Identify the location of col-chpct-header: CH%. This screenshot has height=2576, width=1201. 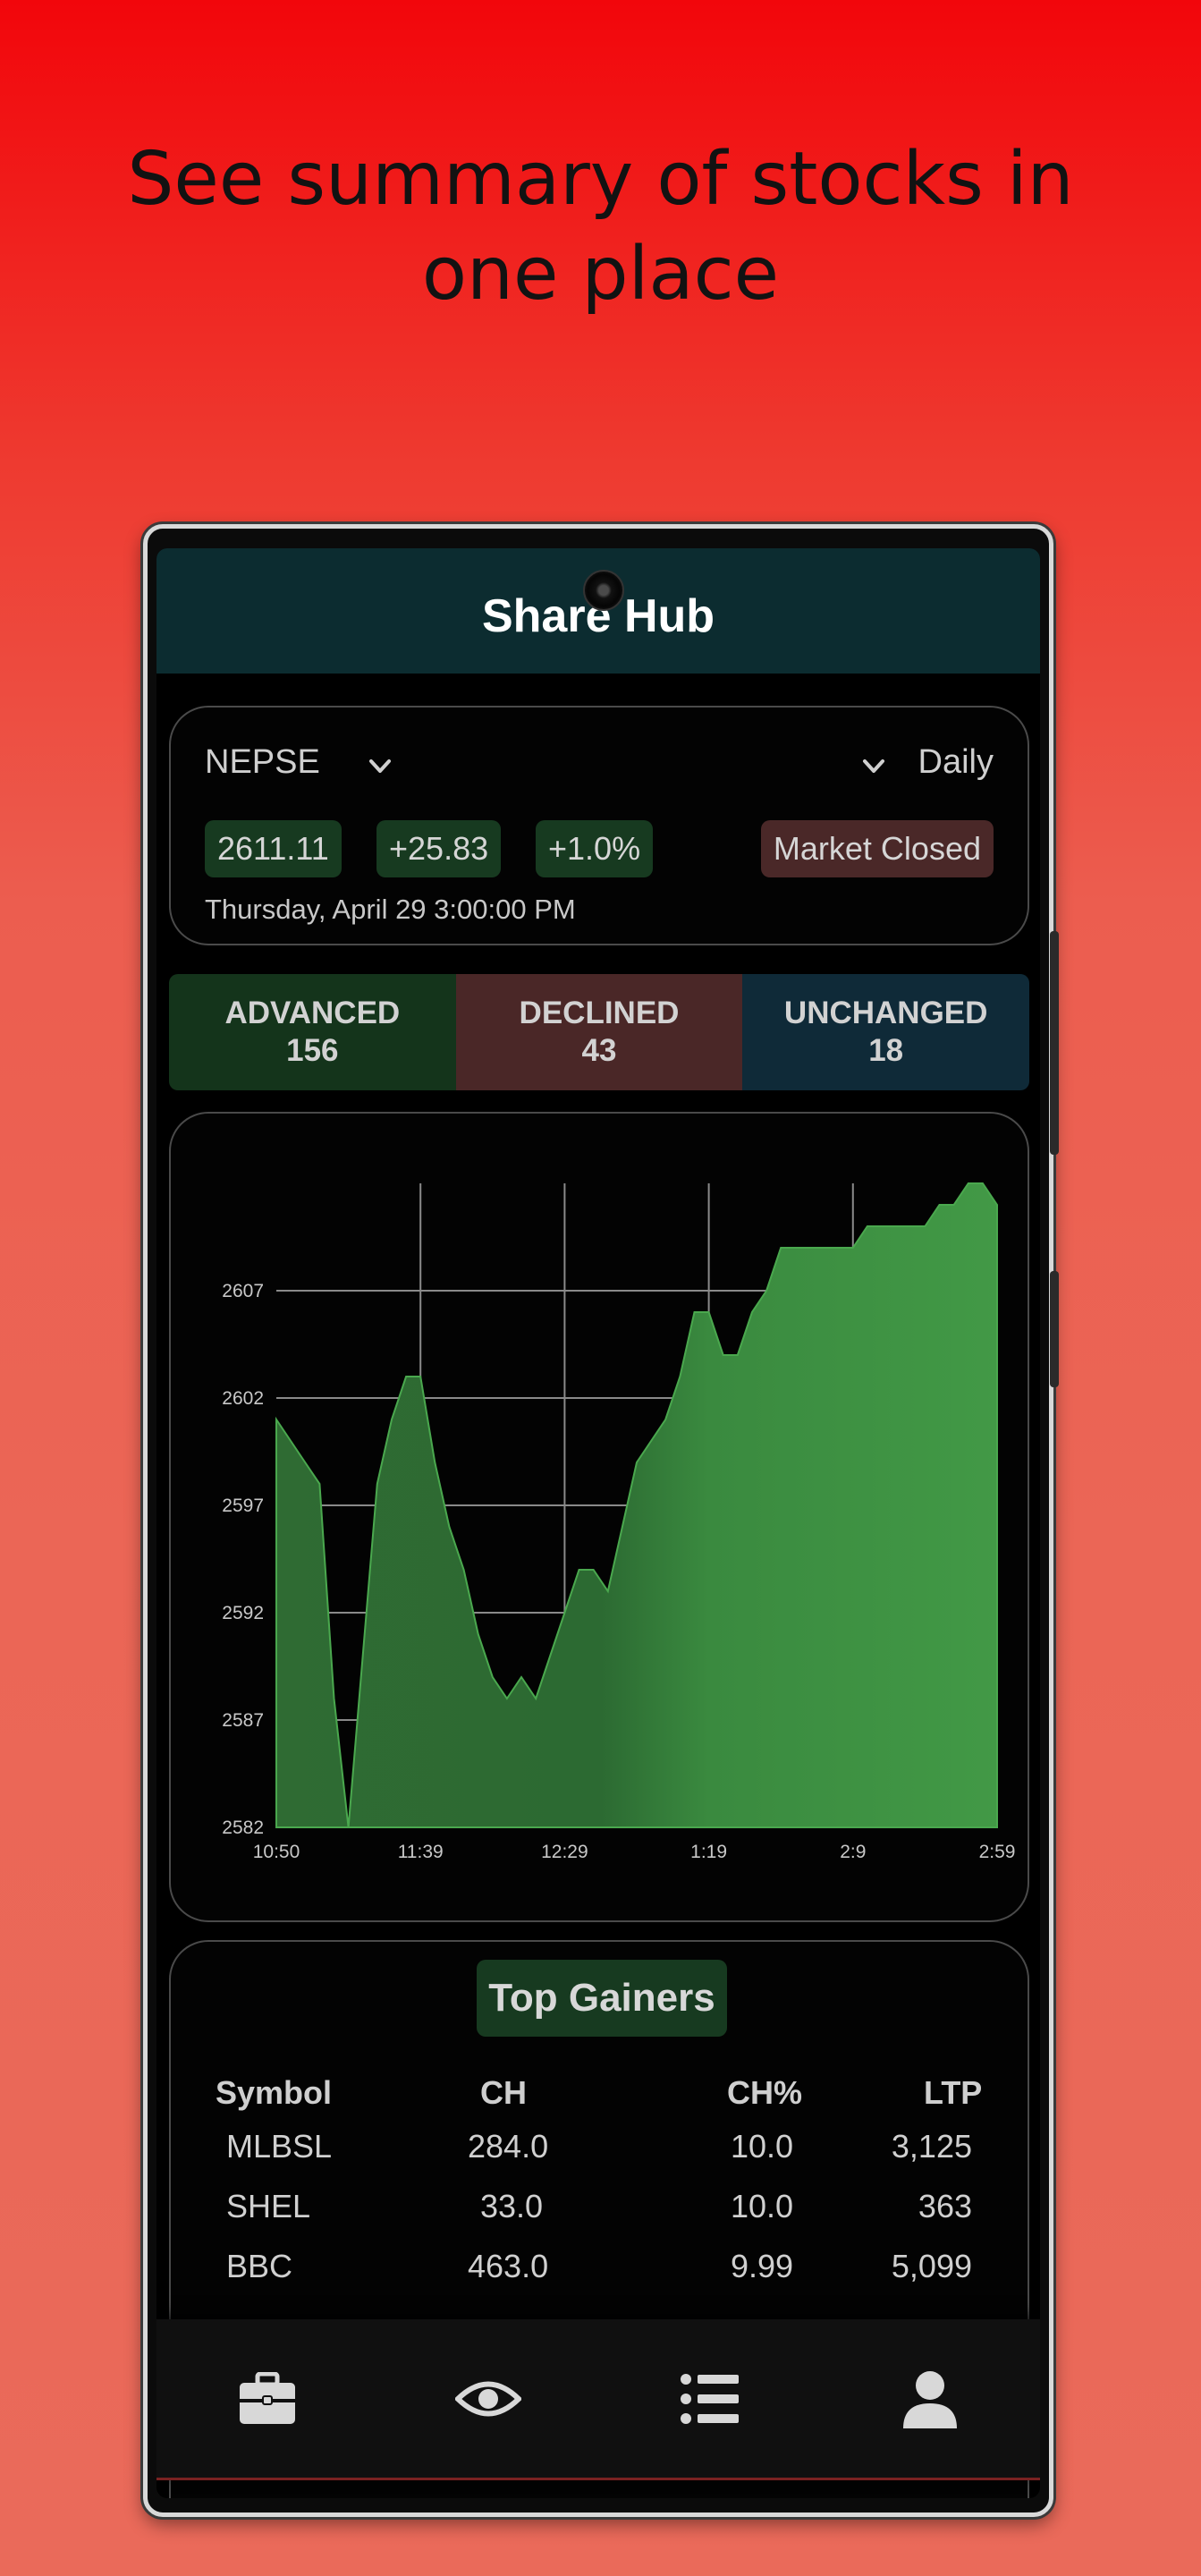
(765, 2092).